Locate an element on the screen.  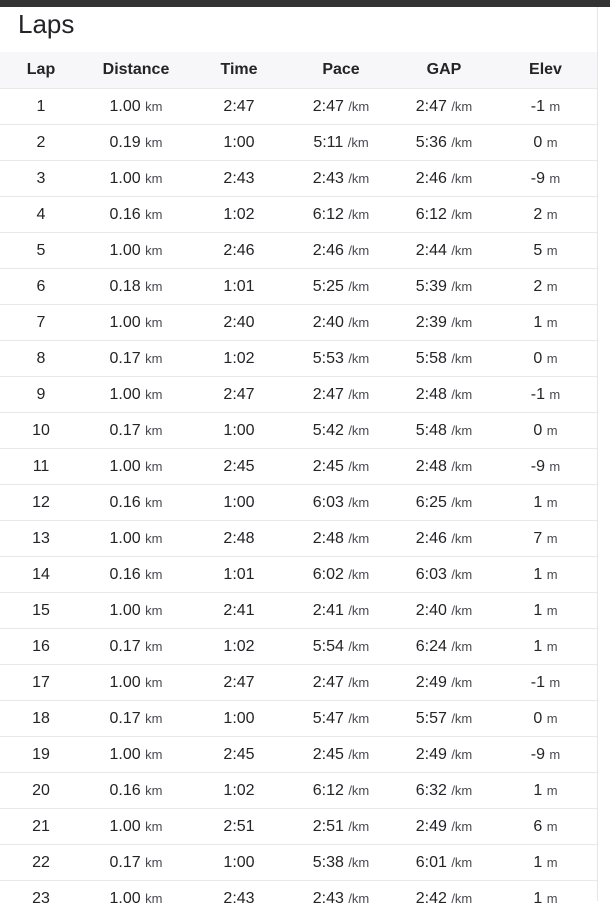
cell-lap: 16 is located at coordinates (41, 647).